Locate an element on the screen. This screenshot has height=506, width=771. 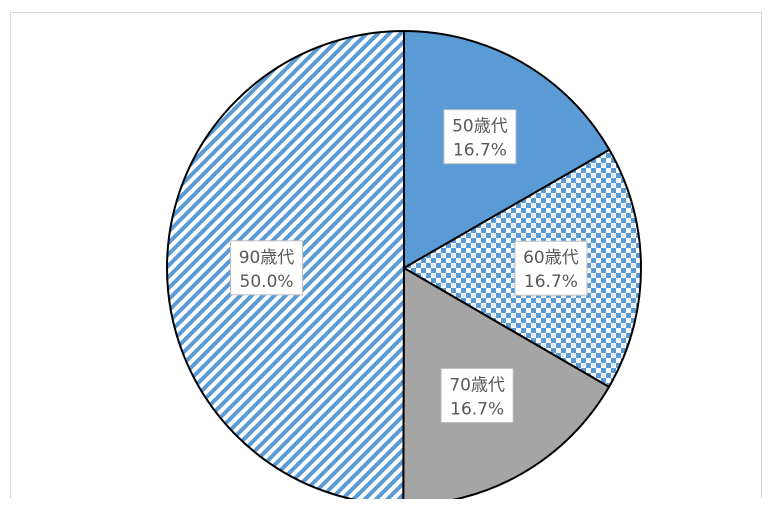
data-label-1: 50歳代 16.7% is located at coordinates (480, 137).